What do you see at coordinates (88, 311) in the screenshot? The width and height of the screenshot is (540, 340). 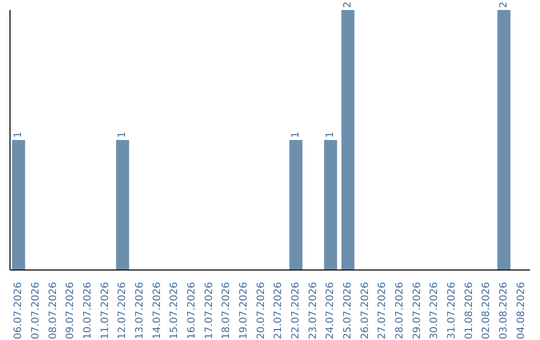 I see `x-tick-label: 10.07.2026` at bounding box center [88, 311].